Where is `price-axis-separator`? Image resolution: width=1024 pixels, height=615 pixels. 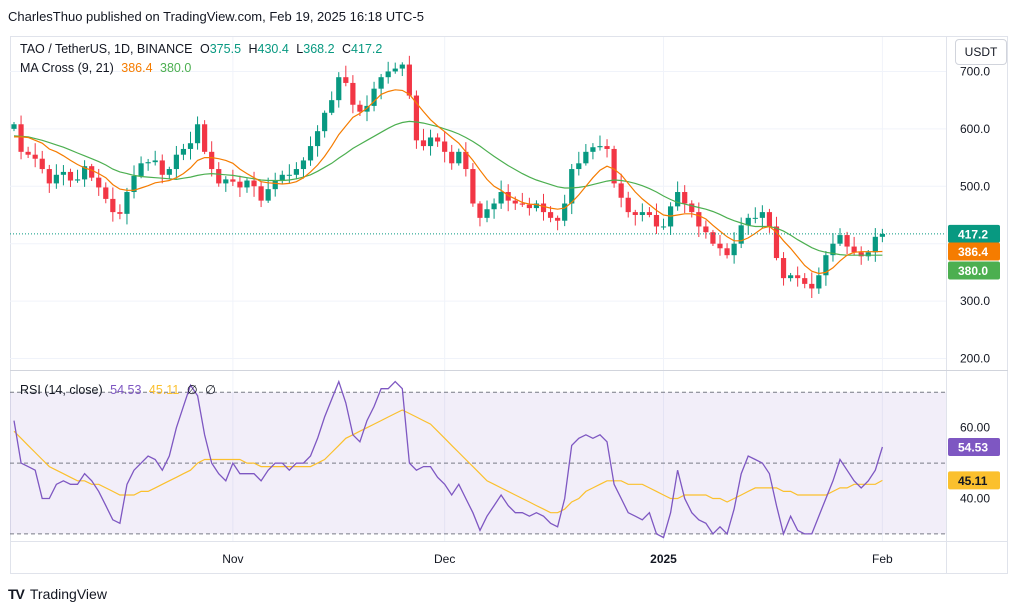
price-axis-separator is located at coordinates (946, 305).